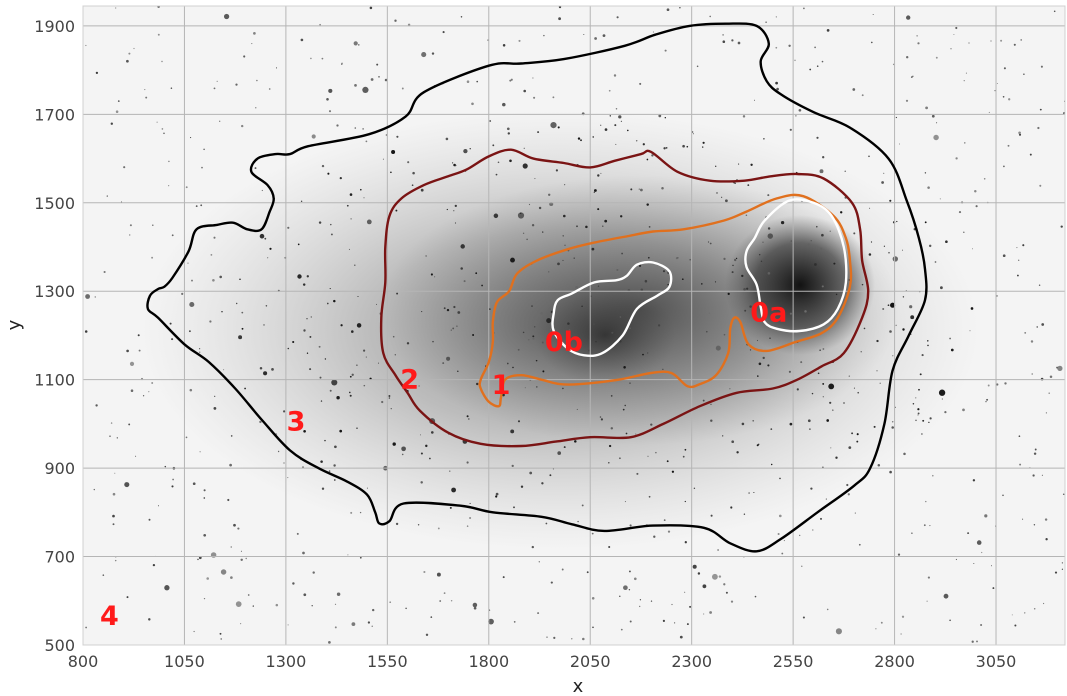 This screenshot has width=1067, height=696. Describe the element at coordinates (59, 645) in the screenshot. I see `y-tick-label: 500` at that location.